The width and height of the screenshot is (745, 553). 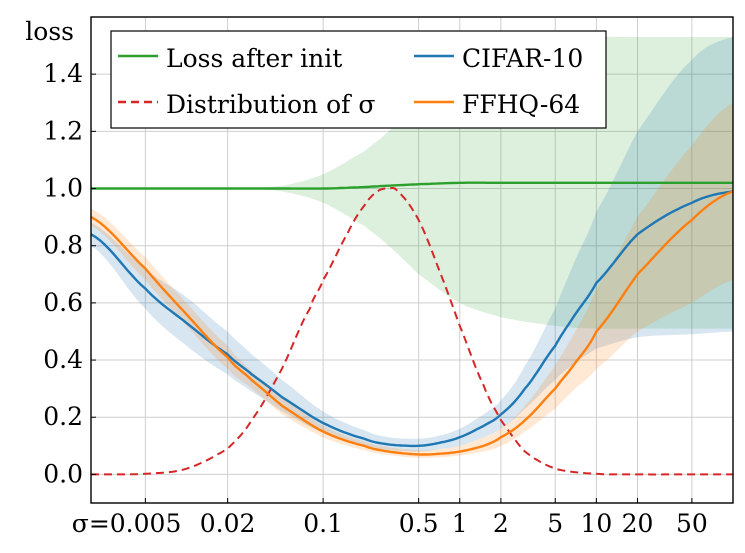 I want to click on y-tick-label: 0.4, so click(x=63, y=359).